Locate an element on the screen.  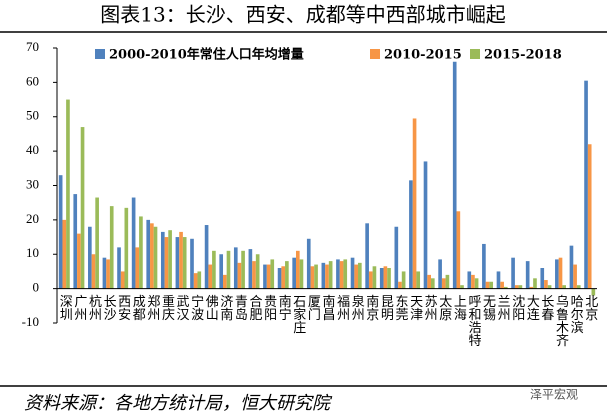
x-tick-label: 深圳 is located at coordinates (65, 308).